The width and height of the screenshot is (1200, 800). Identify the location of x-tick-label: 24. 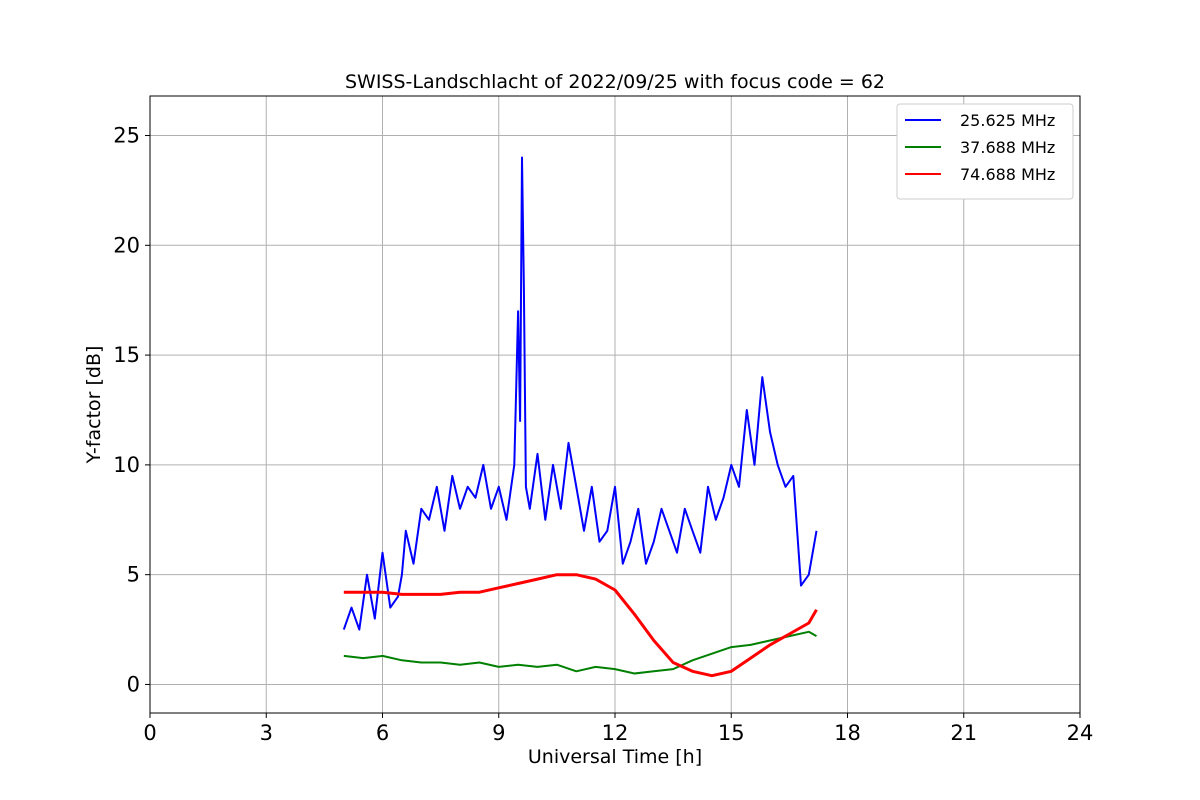
(1080, 733).